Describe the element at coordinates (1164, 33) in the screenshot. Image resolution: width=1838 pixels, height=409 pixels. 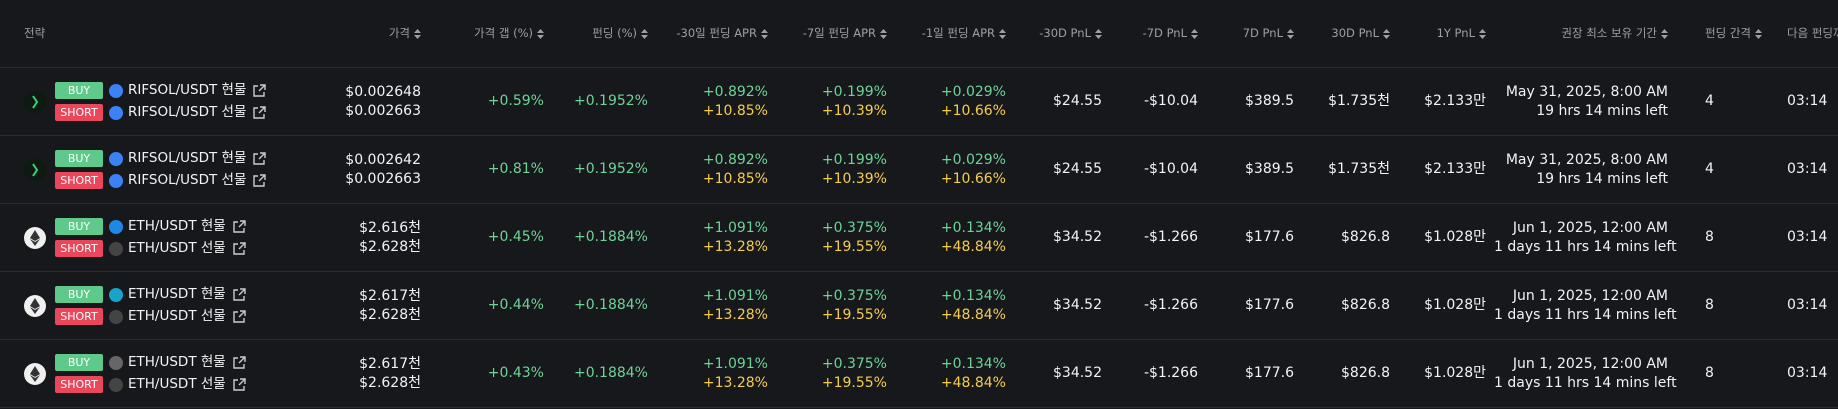
I see `header-label: -7D PnL` at that location.